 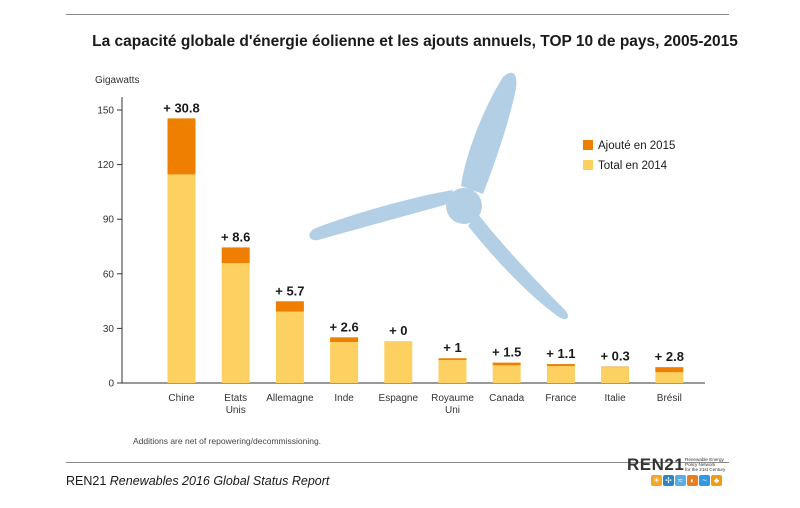 What do you see at coordinates (656, 480) in the screenshot?
I see `sun-icon: ☀` at bounding box center [656, 480].